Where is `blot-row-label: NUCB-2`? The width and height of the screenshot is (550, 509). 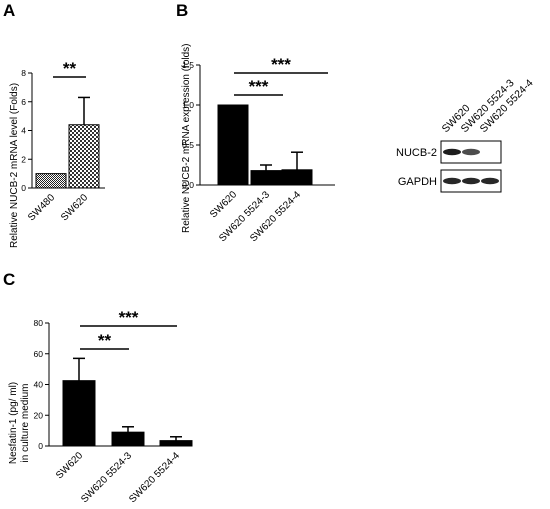
blot-row-label: NUCB-2 is located at coordinates (416, 153).